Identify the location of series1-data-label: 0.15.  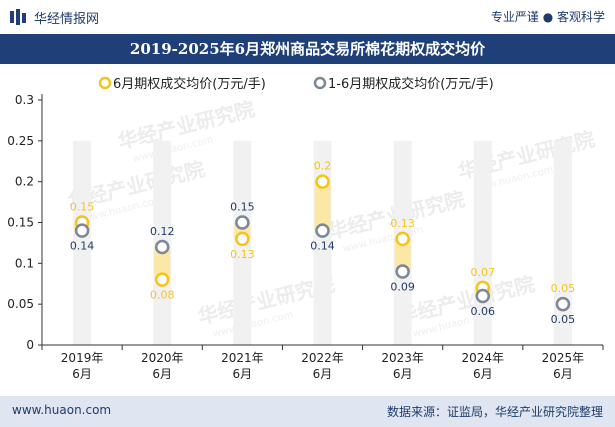
(82, 207).